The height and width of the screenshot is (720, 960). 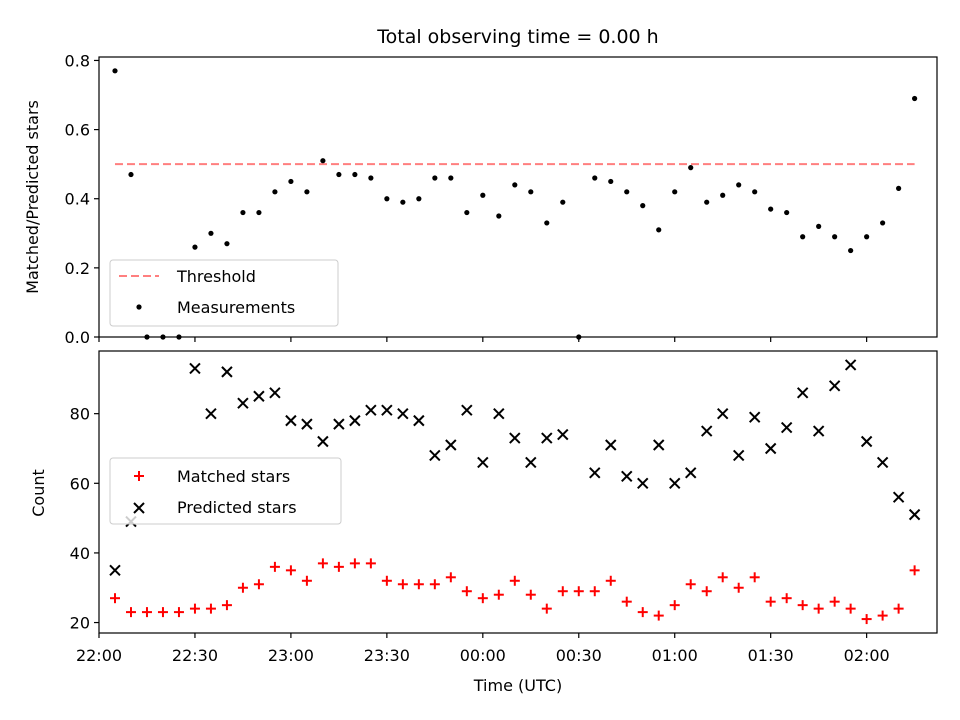 What do you see at coordinates (80, 623) in the screenshot?
I see `bottom-y-tick-label: 20` at bounding box center [80, 623].